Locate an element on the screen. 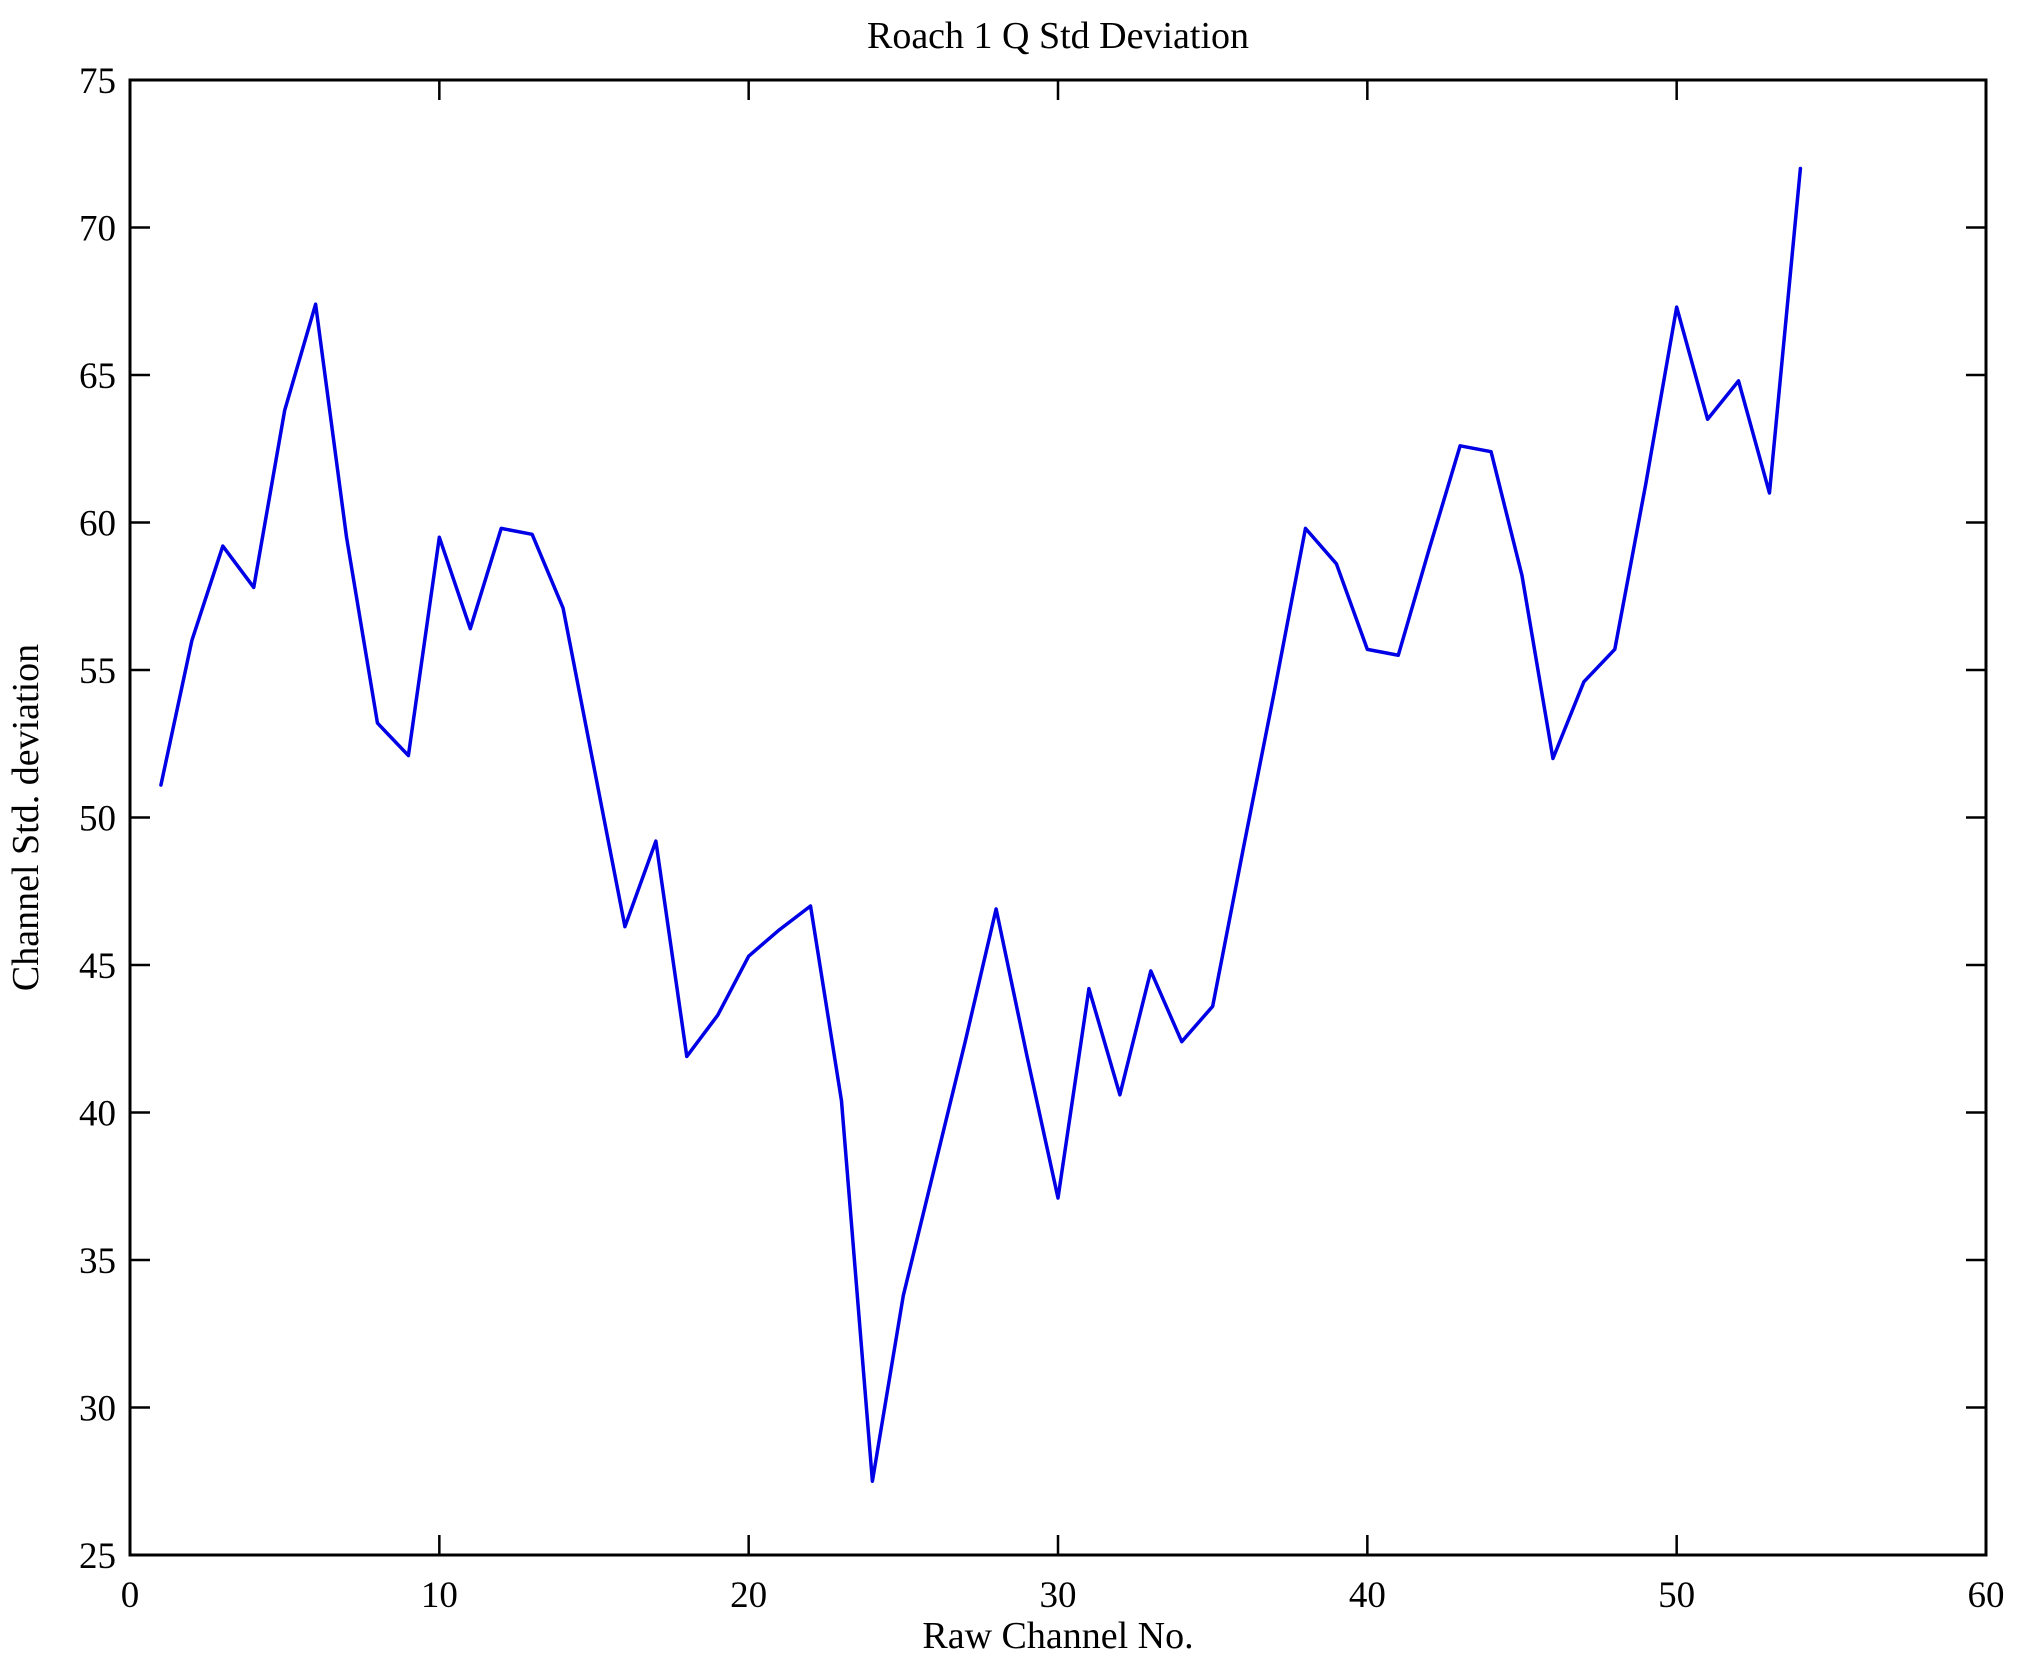 The height and width of the screenshot is (1671, 2025). x-tick-label: 50 is located at coordinates (1676, 1595).